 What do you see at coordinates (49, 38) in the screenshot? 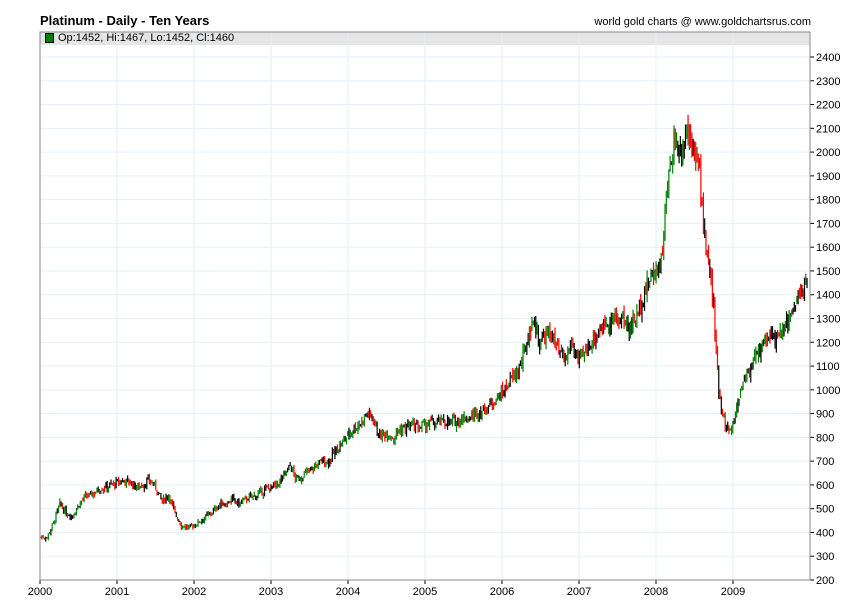
I see `legend-swatch` at bounding box center [49, 38].